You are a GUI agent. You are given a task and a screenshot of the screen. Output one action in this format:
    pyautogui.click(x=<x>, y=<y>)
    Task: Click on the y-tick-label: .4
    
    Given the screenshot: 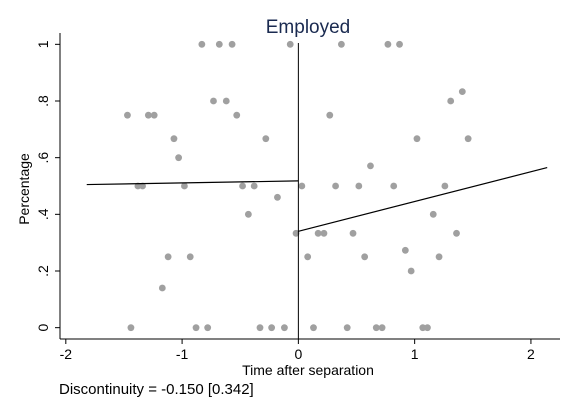 What is the action you would take?
    pyautogui.click(x=43, y=214)
    